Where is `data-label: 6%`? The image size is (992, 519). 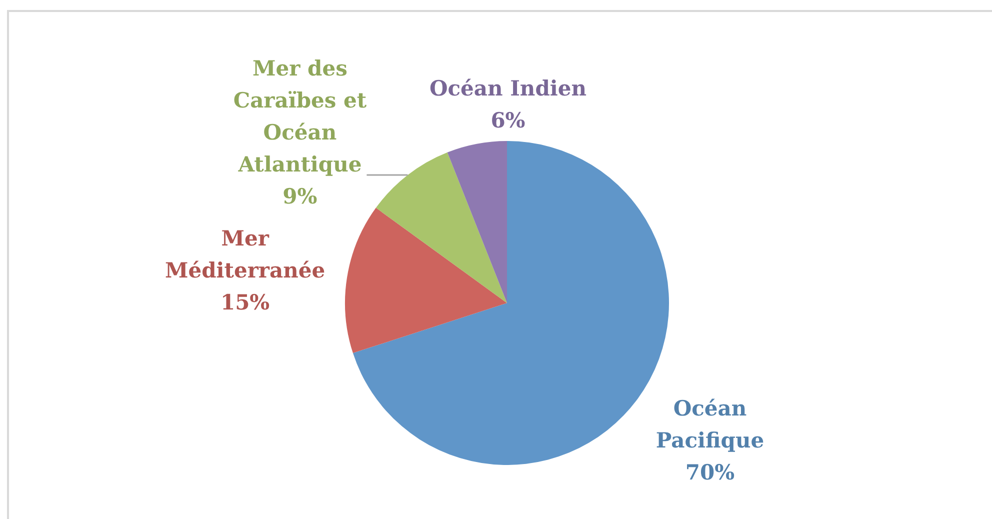
data-label: 6% is located at coordinates (508, 119).